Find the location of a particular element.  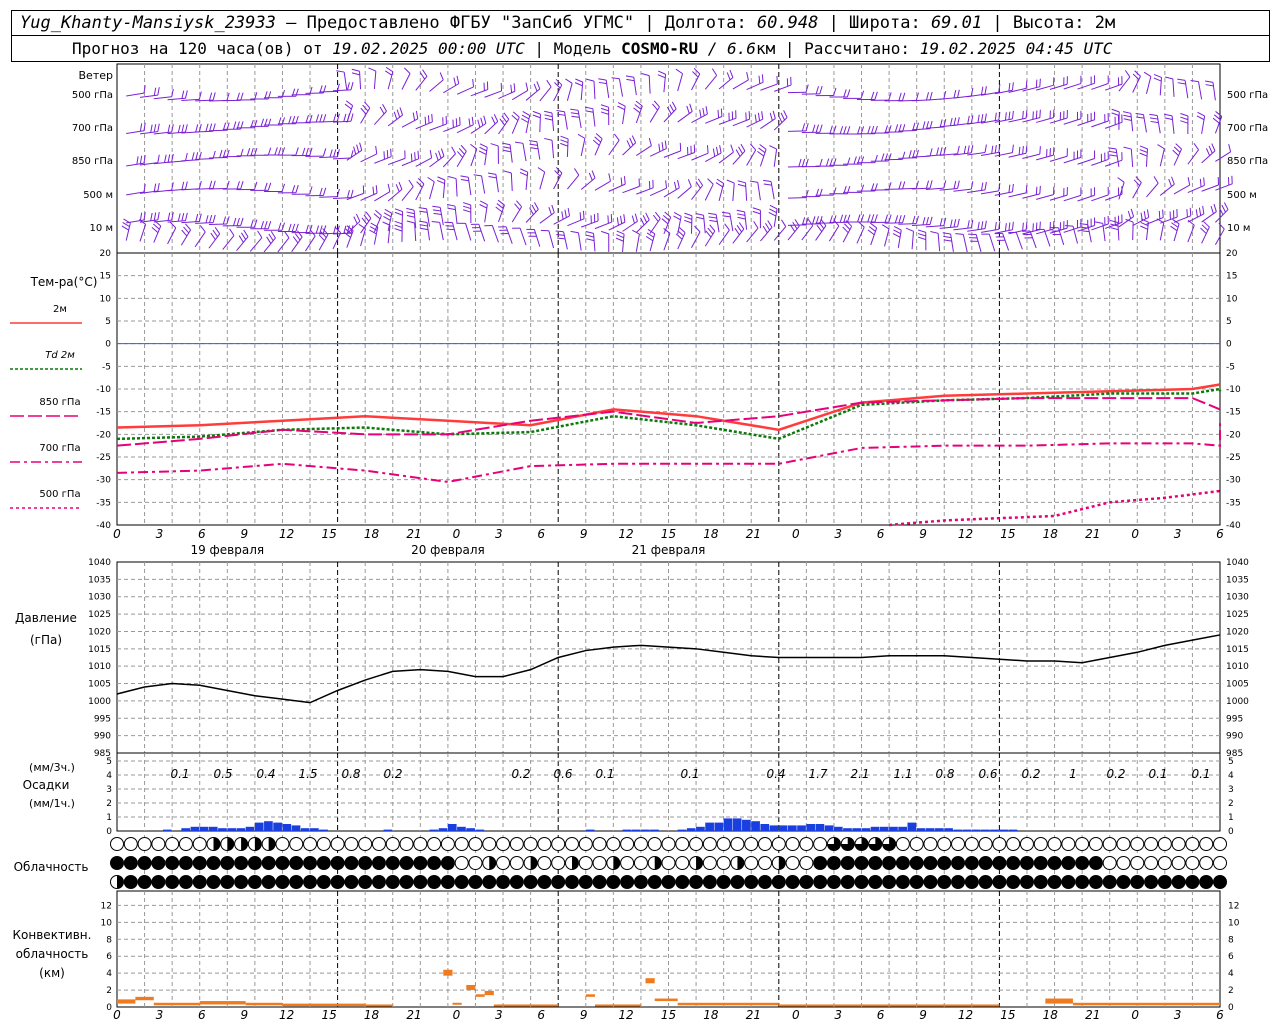

precip-total-label: 1.7 is located at coordinates (817, 774).